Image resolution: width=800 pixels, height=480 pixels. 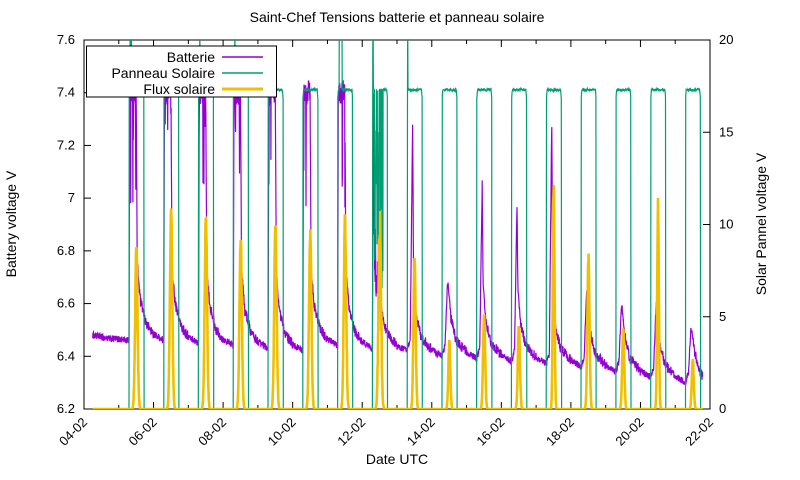 What do you see at coordinates (163, 73) in the screenshot?
I see `legend-item-label: Panneau Solaire` at bounding box center [163, 73].